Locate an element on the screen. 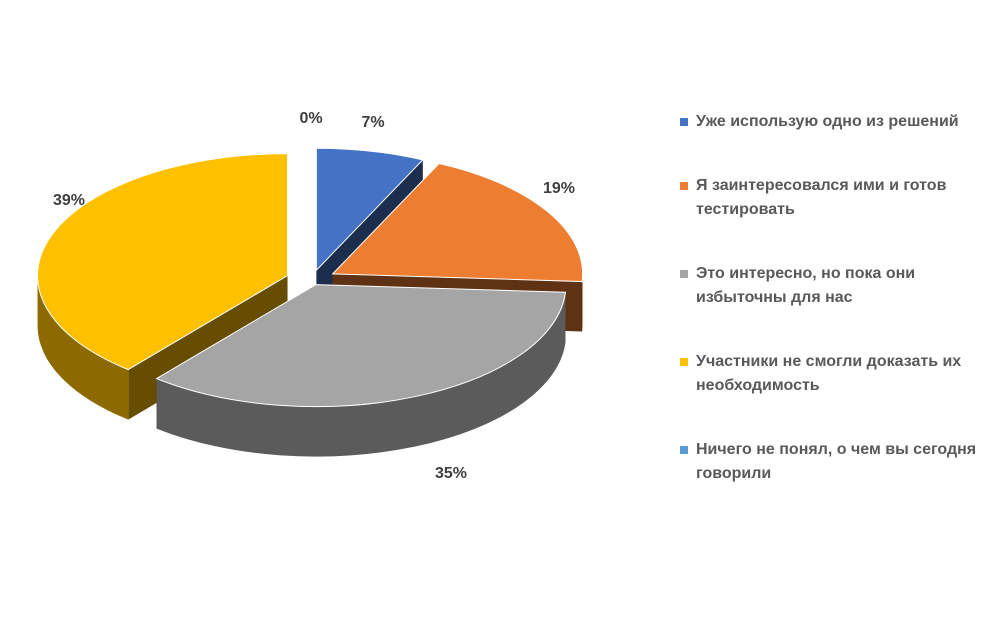 The image size is (982, 628). legend-label: Уже использую одно из решений is located at coordinates (827, 121).